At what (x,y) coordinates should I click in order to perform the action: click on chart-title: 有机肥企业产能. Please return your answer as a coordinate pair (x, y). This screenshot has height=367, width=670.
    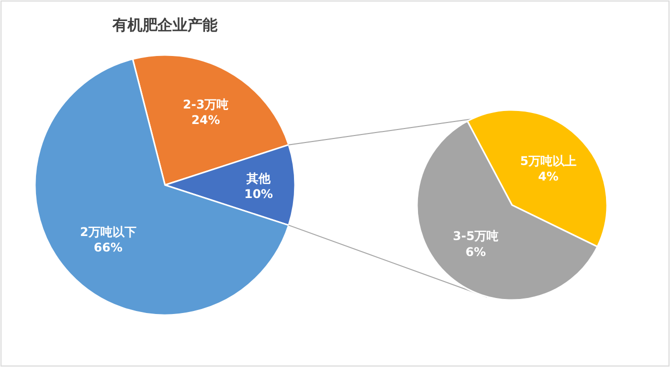
    Looking at the image, I should click on (165, 25).